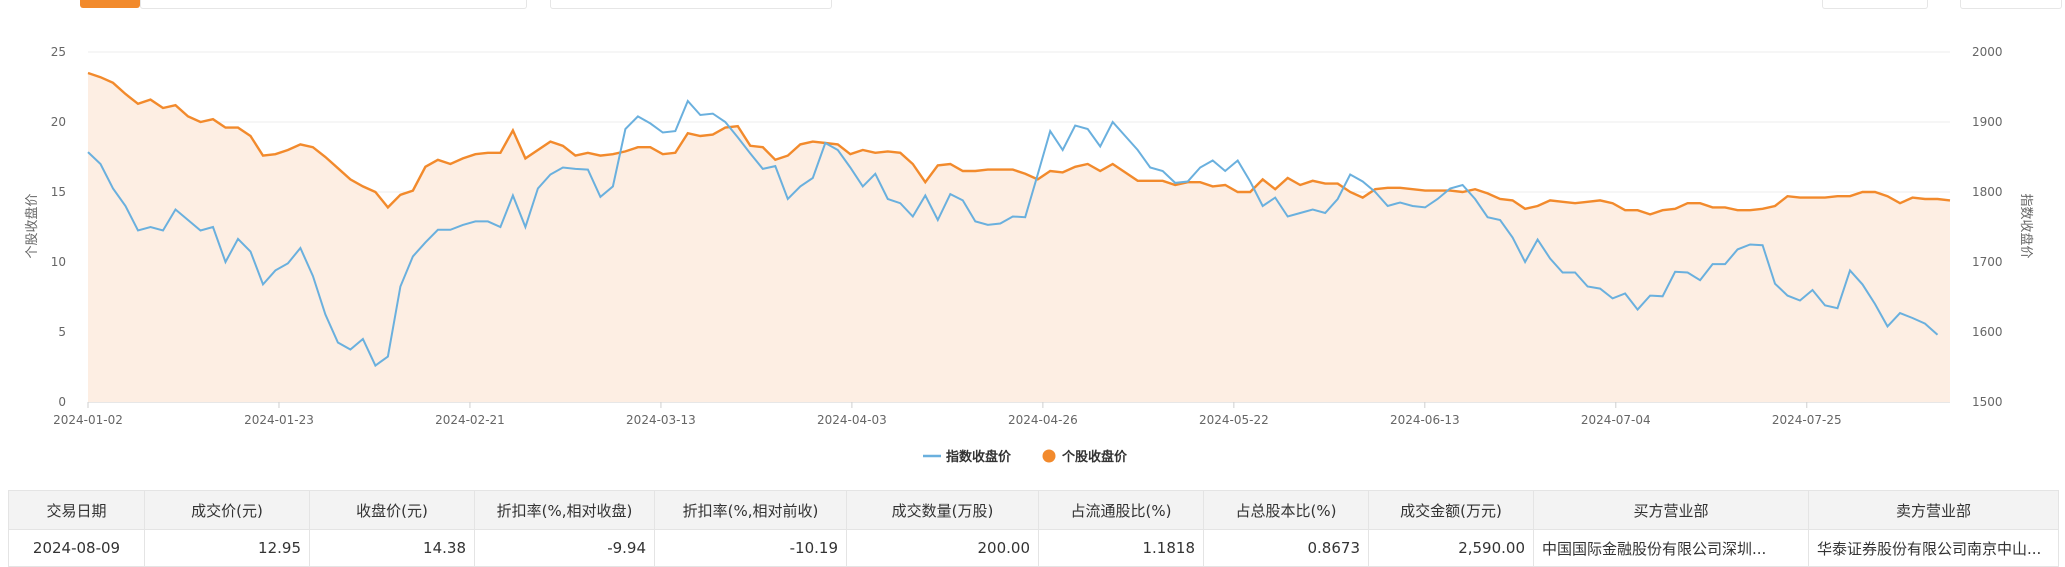  Describe the element at coordinates (392, 548) in the screenshot. I see `cell-close-price: 14.38` at that location.